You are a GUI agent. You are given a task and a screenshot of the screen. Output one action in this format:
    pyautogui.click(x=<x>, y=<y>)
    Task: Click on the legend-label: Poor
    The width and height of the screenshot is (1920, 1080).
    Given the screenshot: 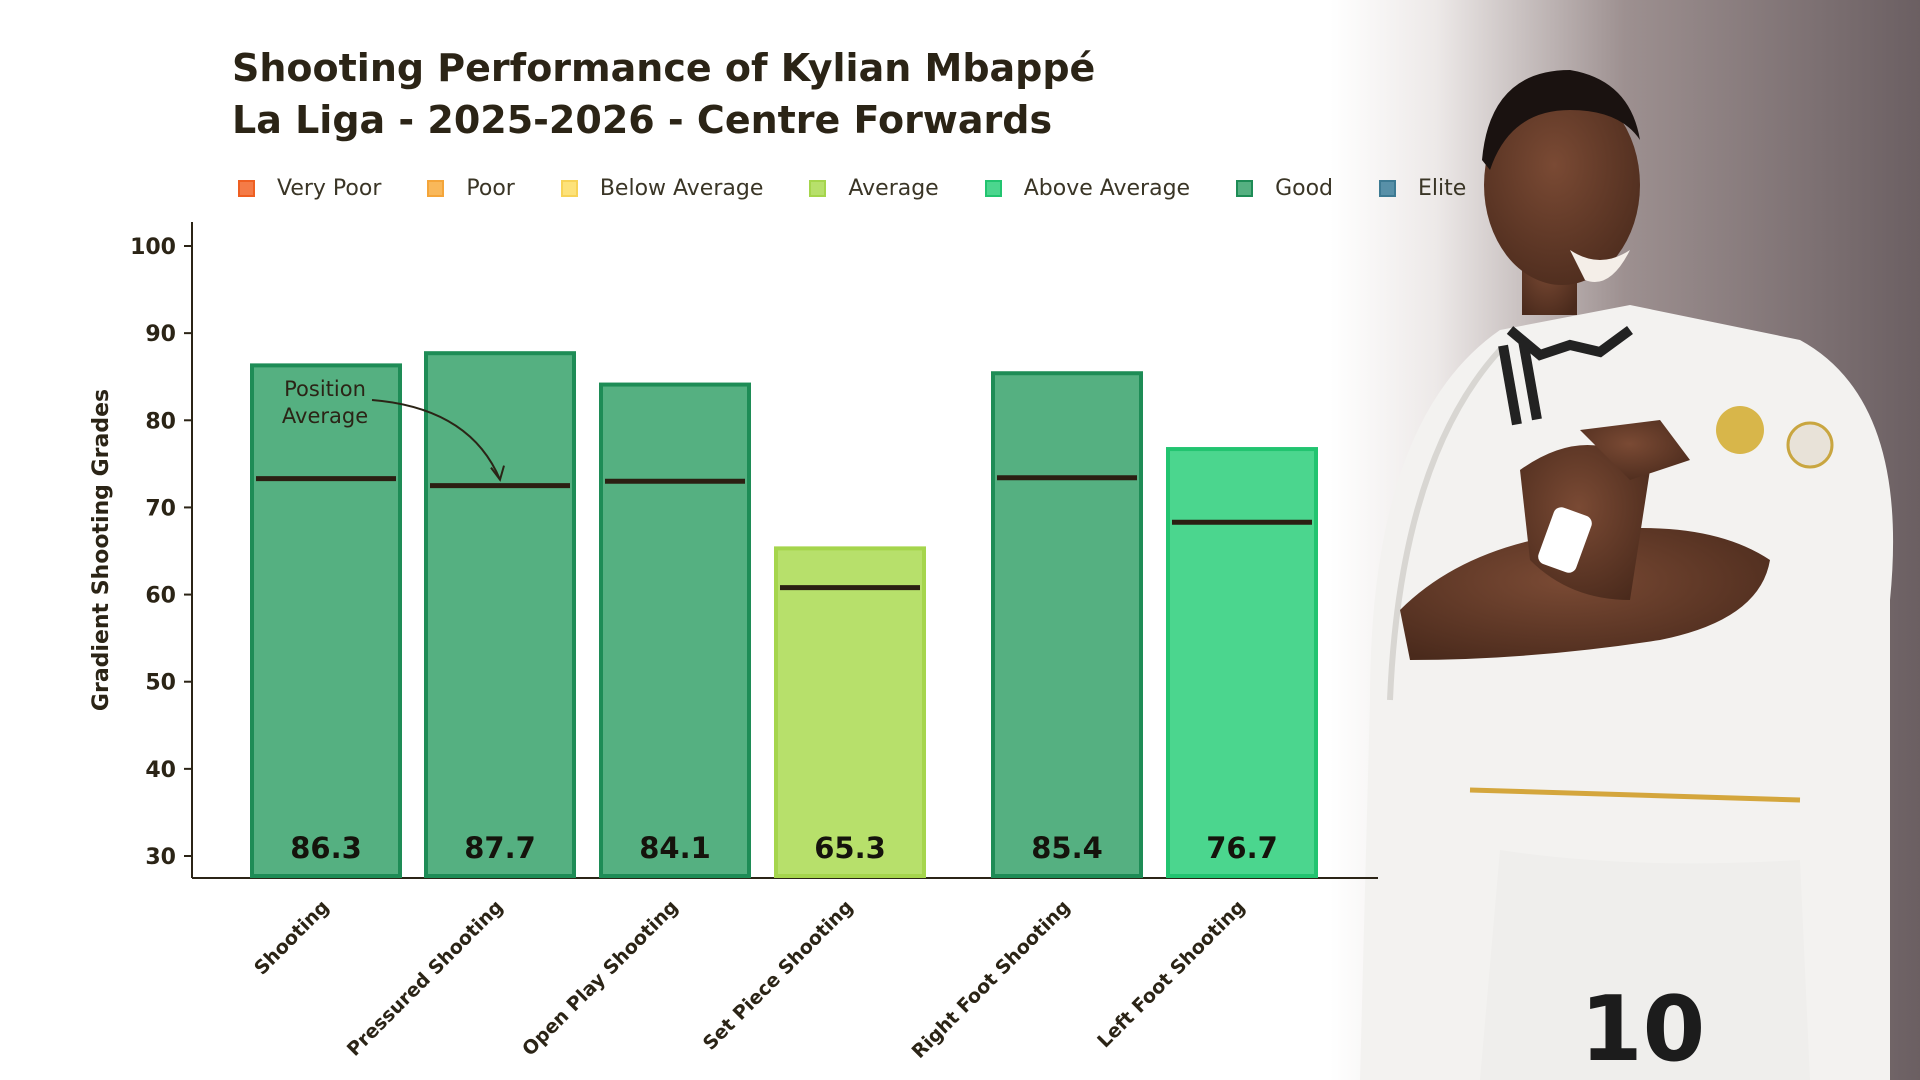 What is the action you would take?
    pyautogui.click(x=490, y=188)
    